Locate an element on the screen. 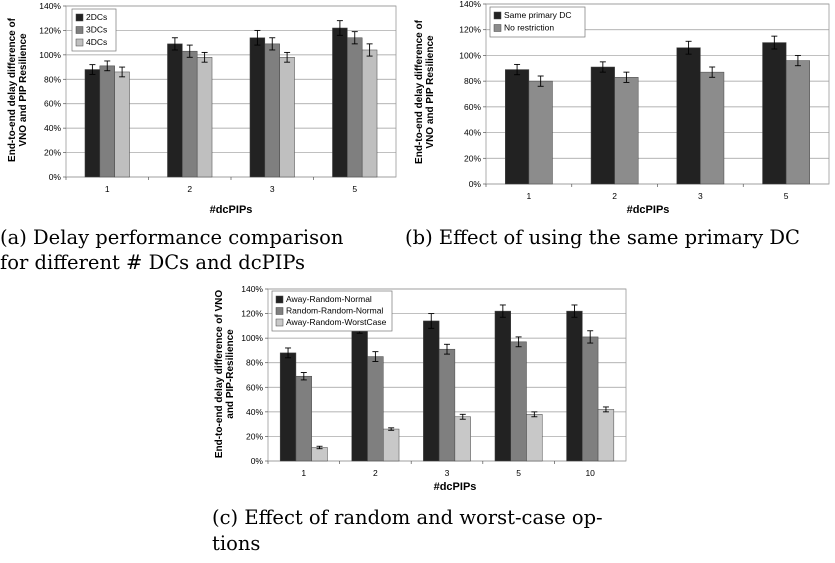  chart-b-xlabel: #dcPIPs is located at coordinates (648, 210).